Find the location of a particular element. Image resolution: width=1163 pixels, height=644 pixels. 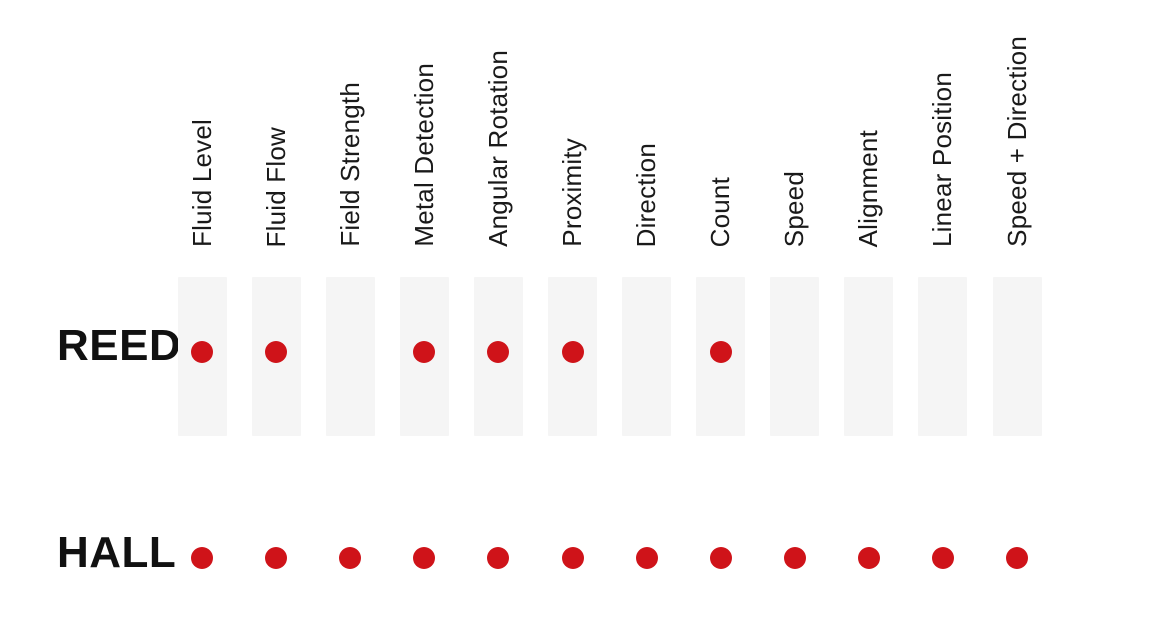

column-header: Count is located at coordinates (721, 138).